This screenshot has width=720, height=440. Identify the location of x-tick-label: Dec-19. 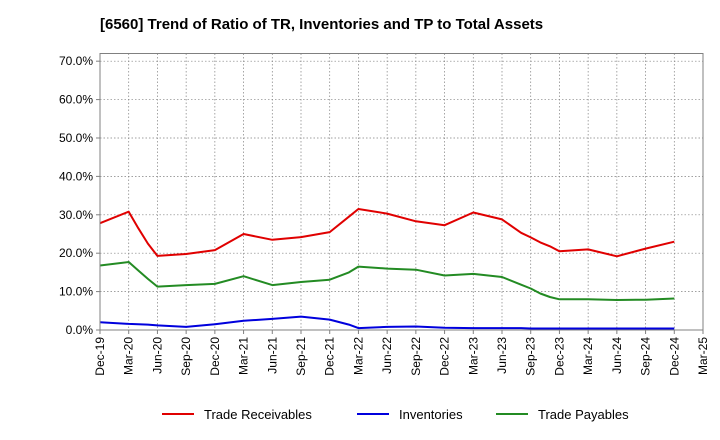
(100, 356).